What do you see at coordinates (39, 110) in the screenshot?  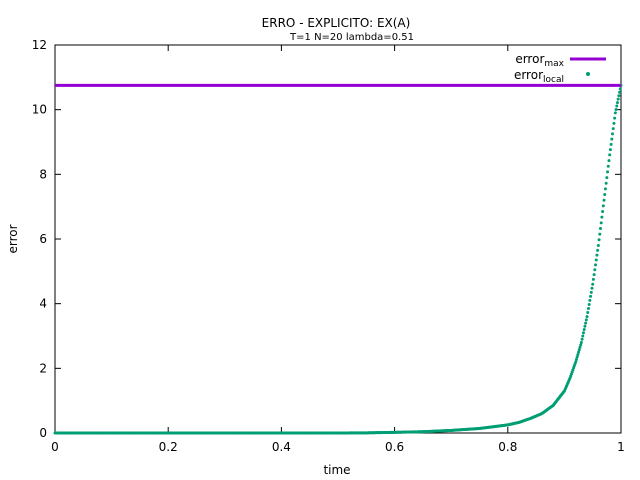 I see `y-tick-label: 10` at bounding box center [39, 110].